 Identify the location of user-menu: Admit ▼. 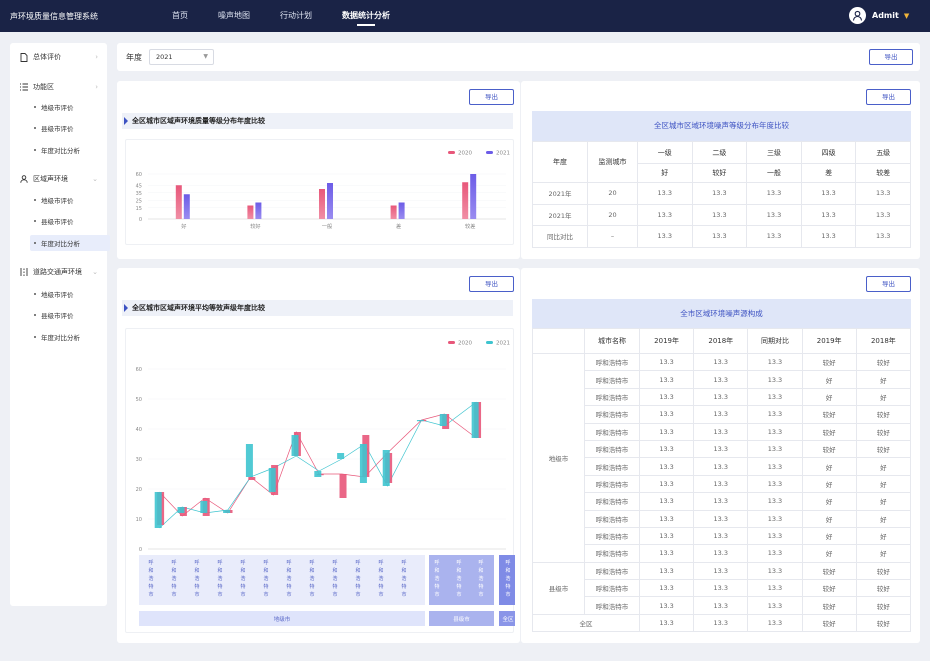
(879, 15).